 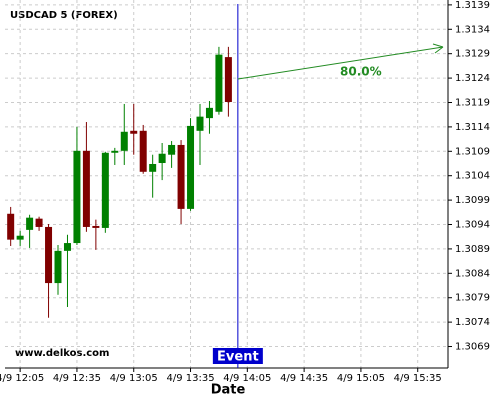 I want to click on y-tick-label: 1.3079, so click(x=472, y=298).